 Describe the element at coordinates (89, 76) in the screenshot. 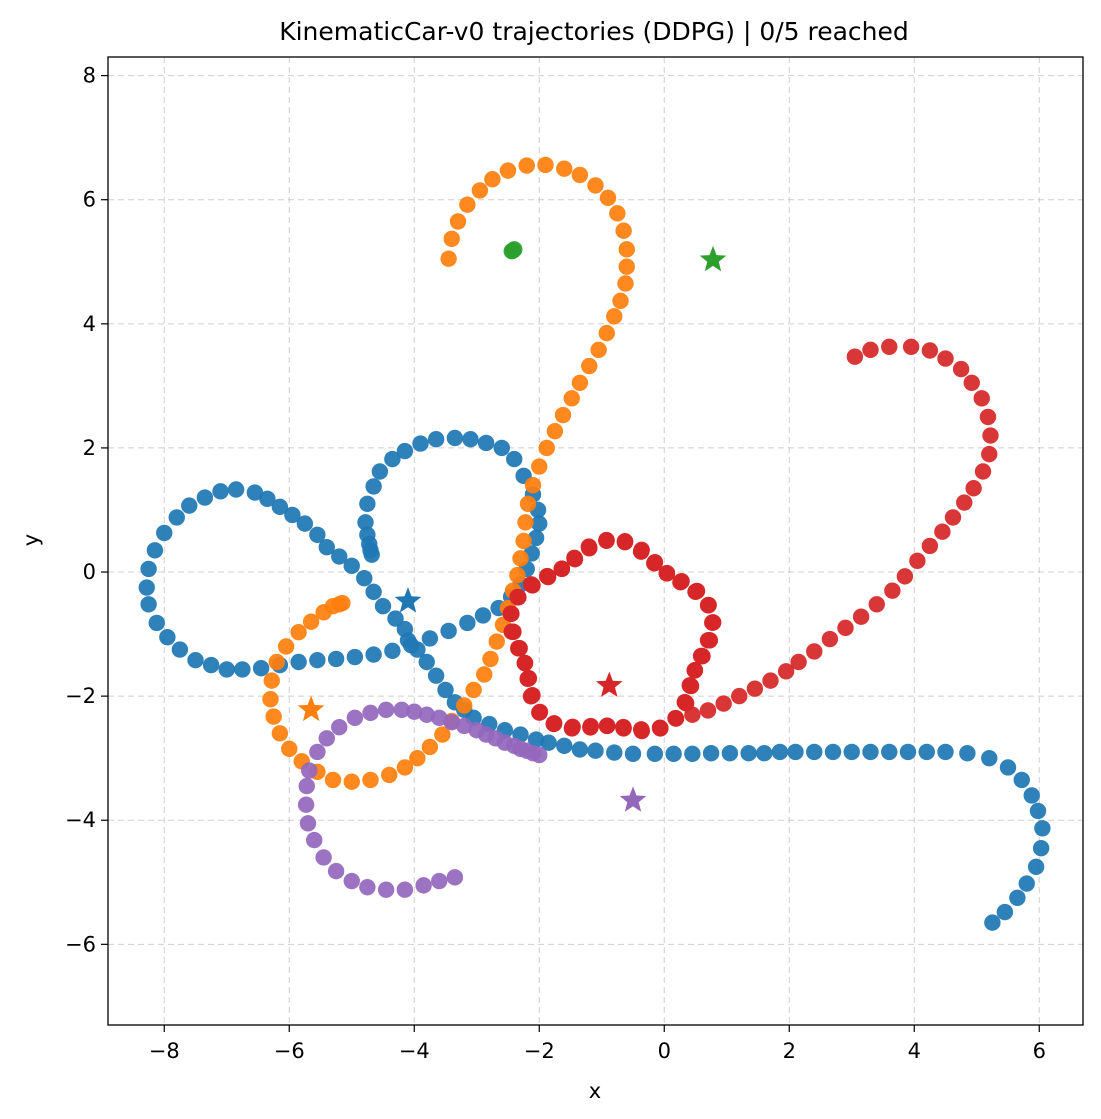

I see `y-tick-label: 8` at that location.